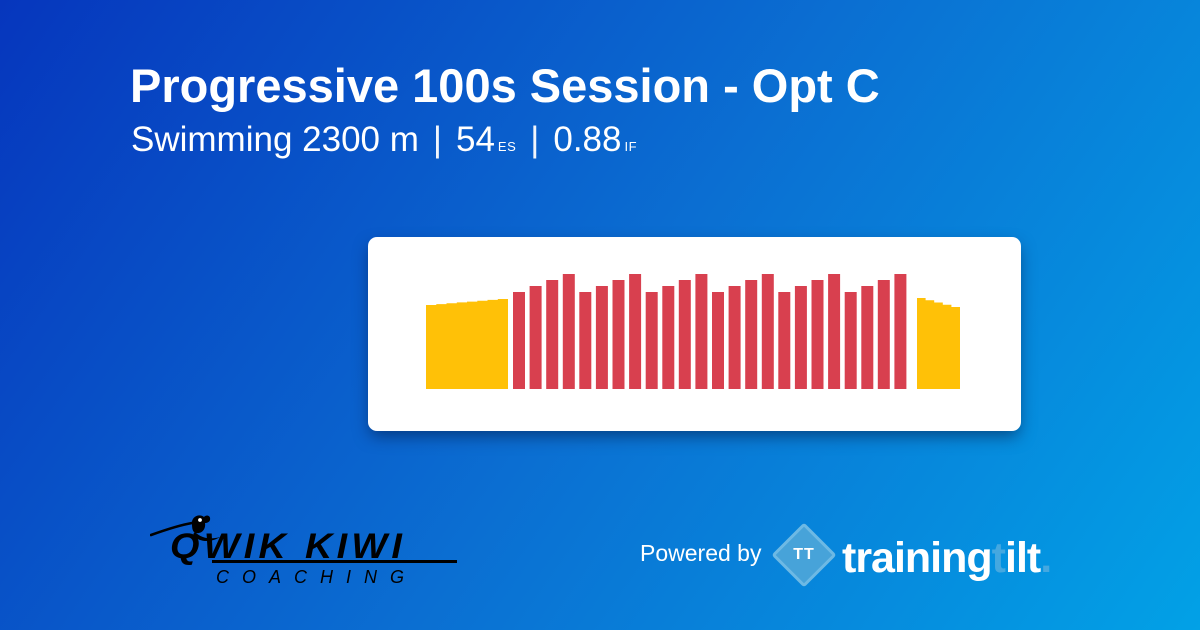 This screenshot has width=1200, height=630. Describe the element at coordinates (938, 343) in the screenshot. I see `cool-down-block` at that location.